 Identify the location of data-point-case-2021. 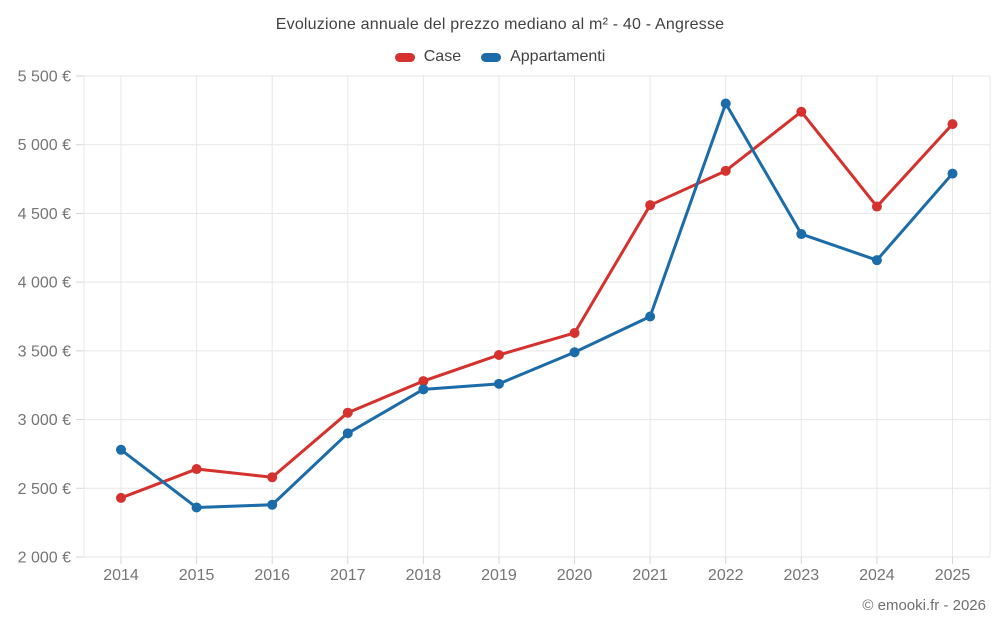
(650, 205).